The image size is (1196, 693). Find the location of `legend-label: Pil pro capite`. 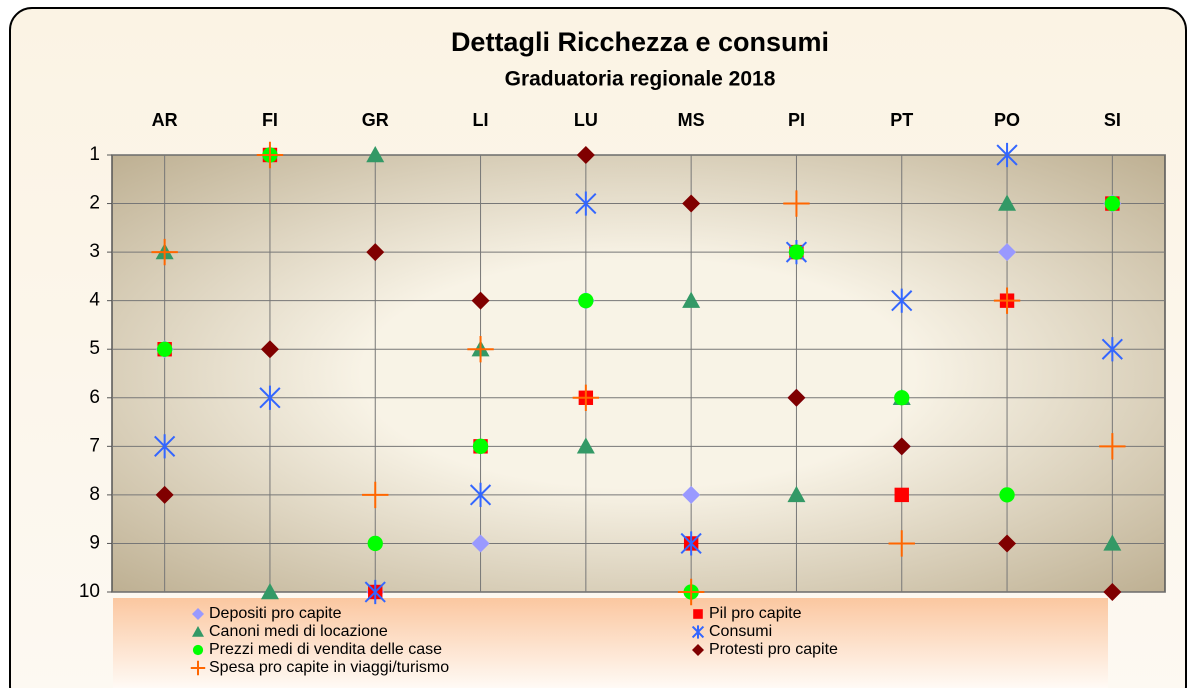

legend-label: Pil pro capite is located at coordinates (755, 613).